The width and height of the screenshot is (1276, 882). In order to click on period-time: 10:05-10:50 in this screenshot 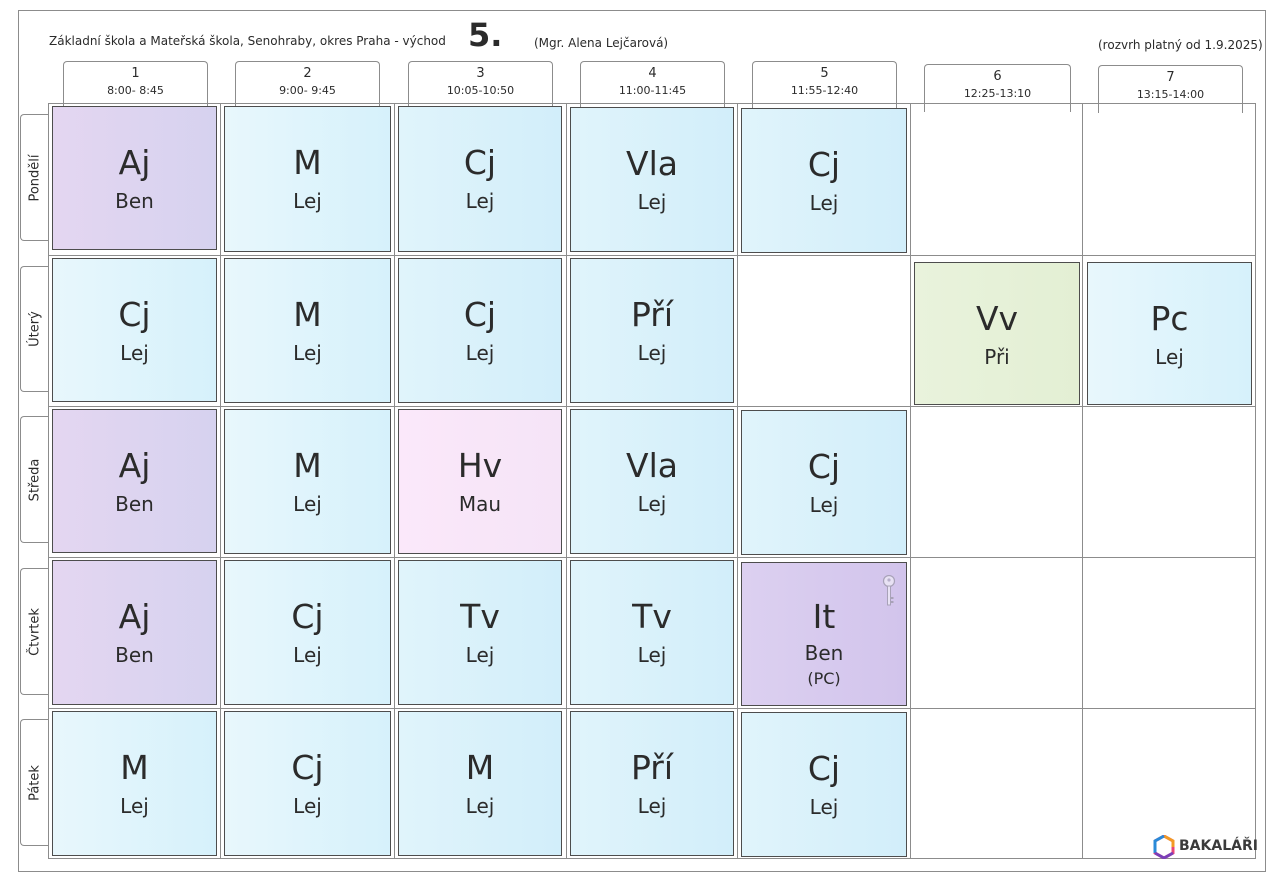, I will do `click(480, 90)`.